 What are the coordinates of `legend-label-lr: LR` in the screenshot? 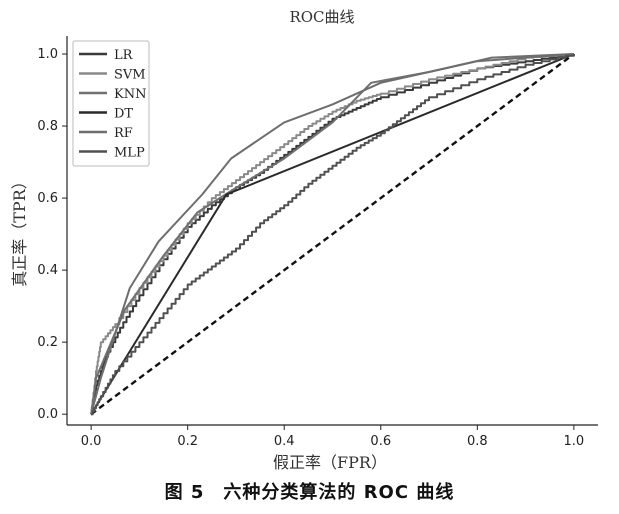 It's located at (124, 55).